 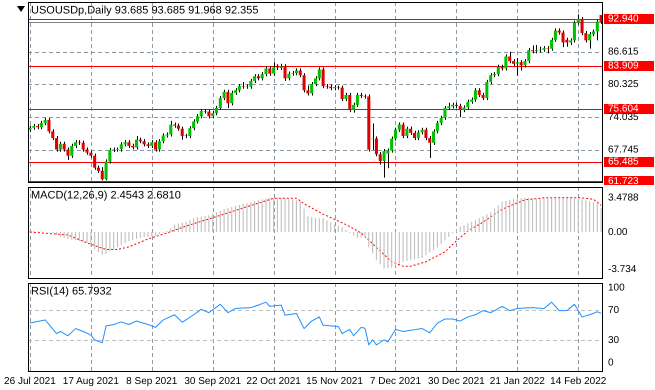 I want to click on x-tick-label: 7 Dec 2021, so click(x=396, y=381).